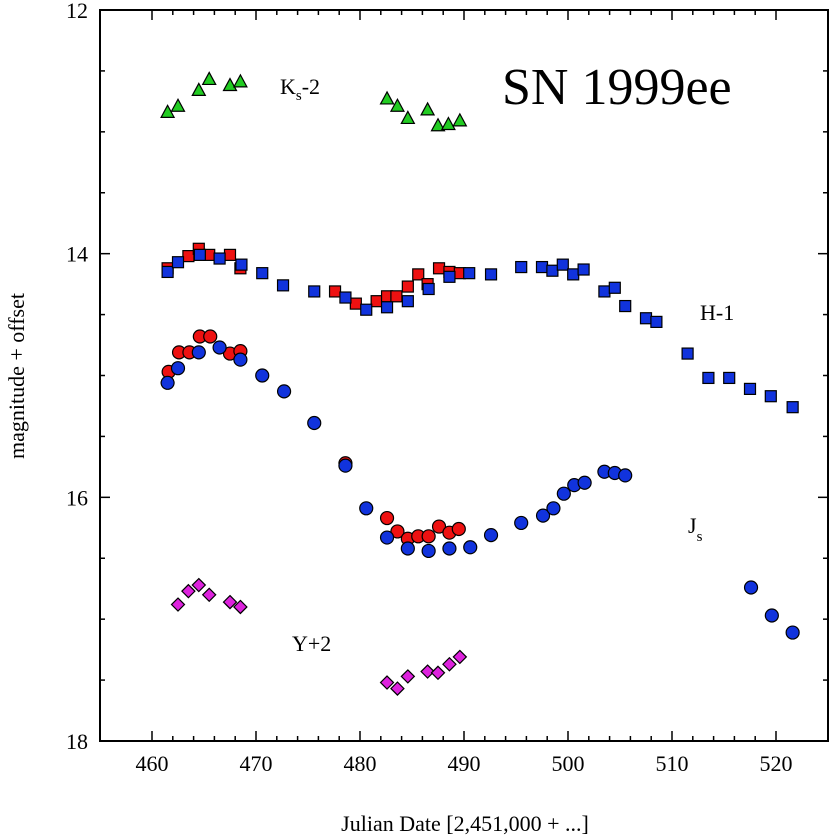 Image resolution: width=830 pixels, height=839 pixels. I want to click on series-label-ks-main: K, so click(288, 86).